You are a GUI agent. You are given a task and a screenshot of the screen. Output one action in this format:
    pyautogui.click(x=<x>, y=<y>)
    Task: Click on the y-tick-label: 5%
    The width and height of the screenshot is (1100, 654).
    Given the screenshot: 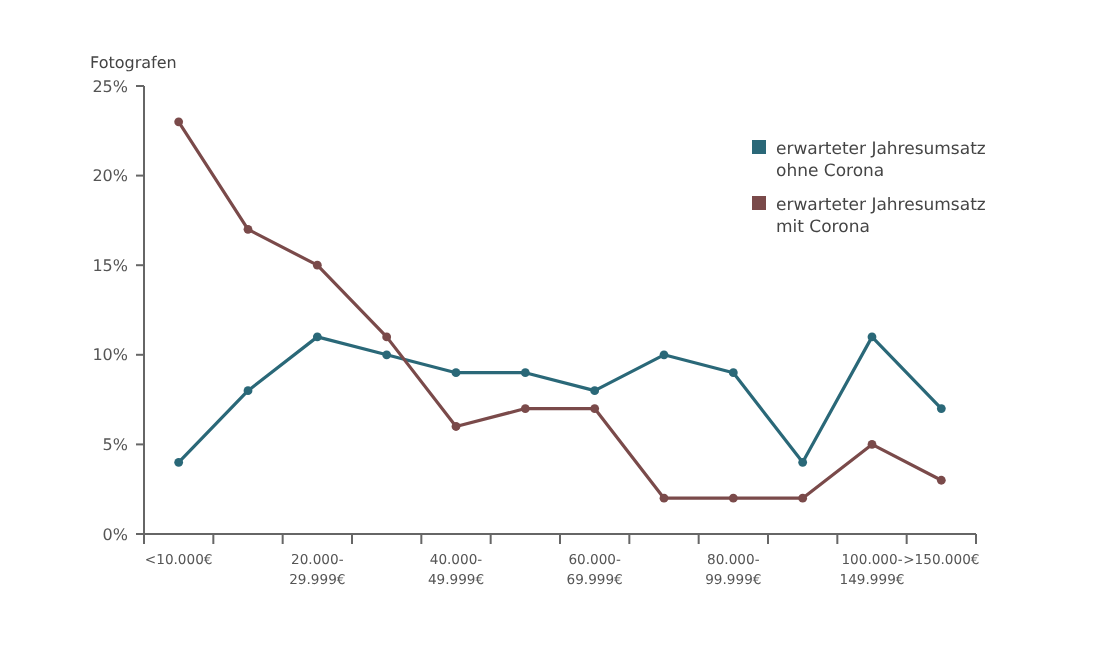 What is the action you would take?
    pyautogui.click(x=115, y=445)
    